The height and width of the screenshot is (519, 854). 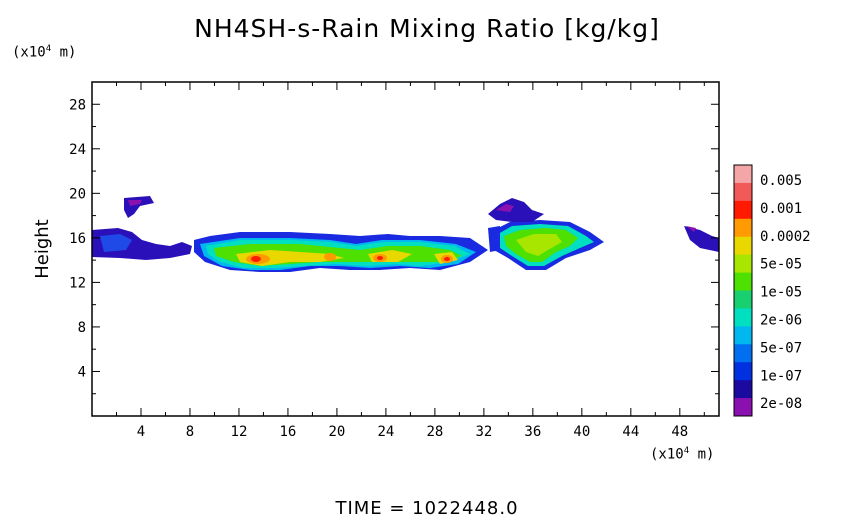 What do you see at coordinates (781, 265) in the screenshot?
I see `colorbar-label: 5e-05` at bounding box center [781, 265].